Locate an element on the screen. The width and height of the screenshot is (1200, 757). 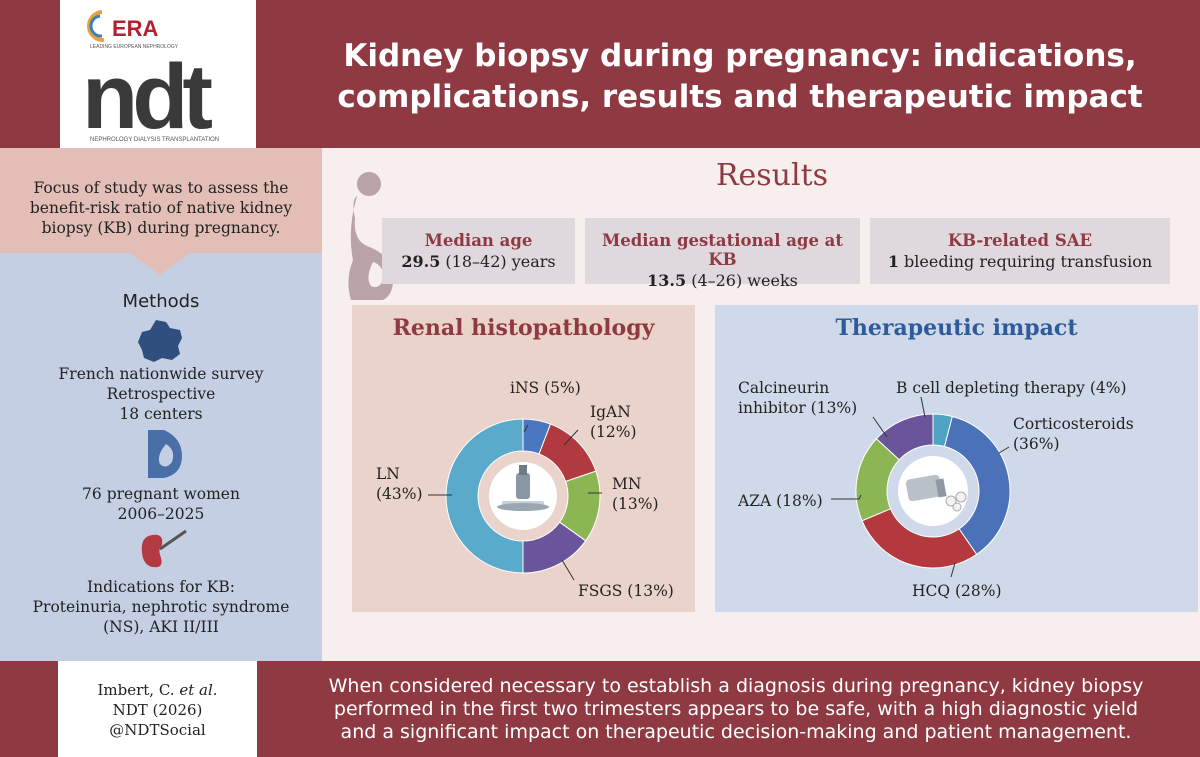
logo-era-text: ERA is located at coordinates (135, 28).